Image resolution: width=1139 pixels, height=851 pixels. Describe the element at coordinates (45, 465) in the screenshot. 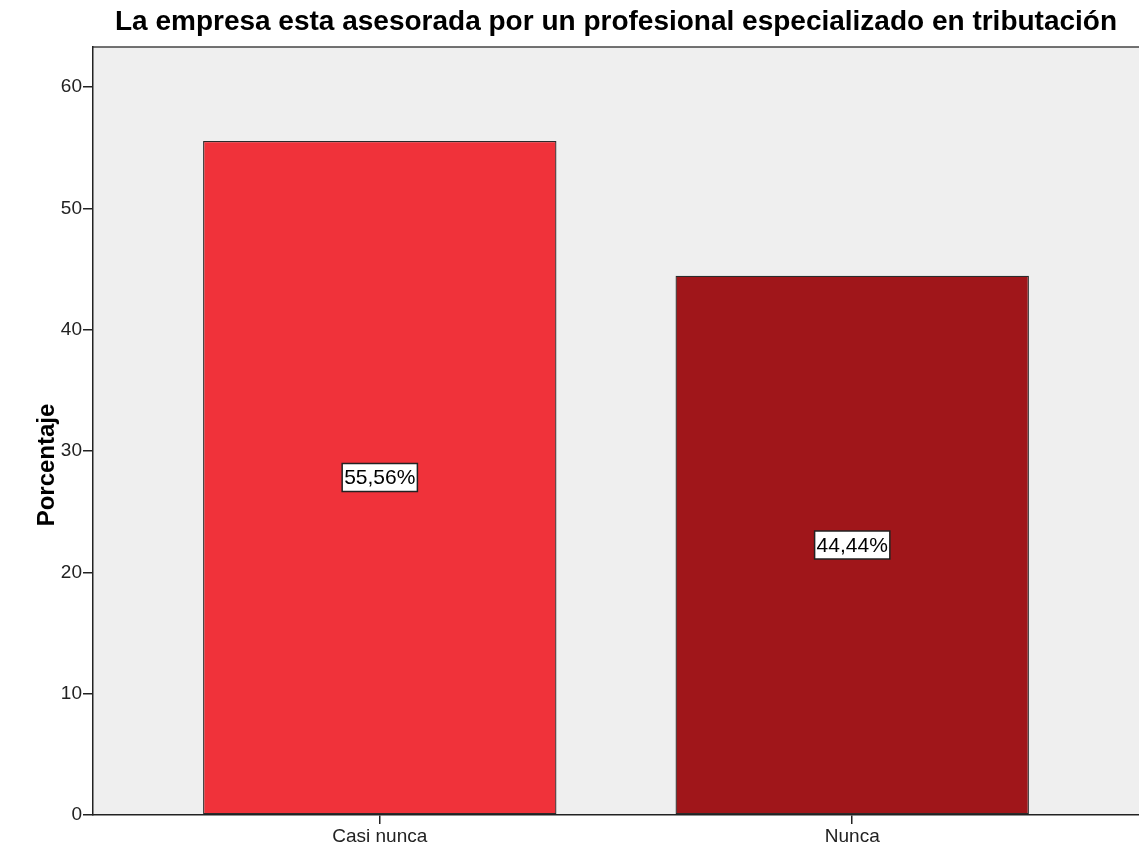

I see `y-axis-title: Porcentaje` at that location.